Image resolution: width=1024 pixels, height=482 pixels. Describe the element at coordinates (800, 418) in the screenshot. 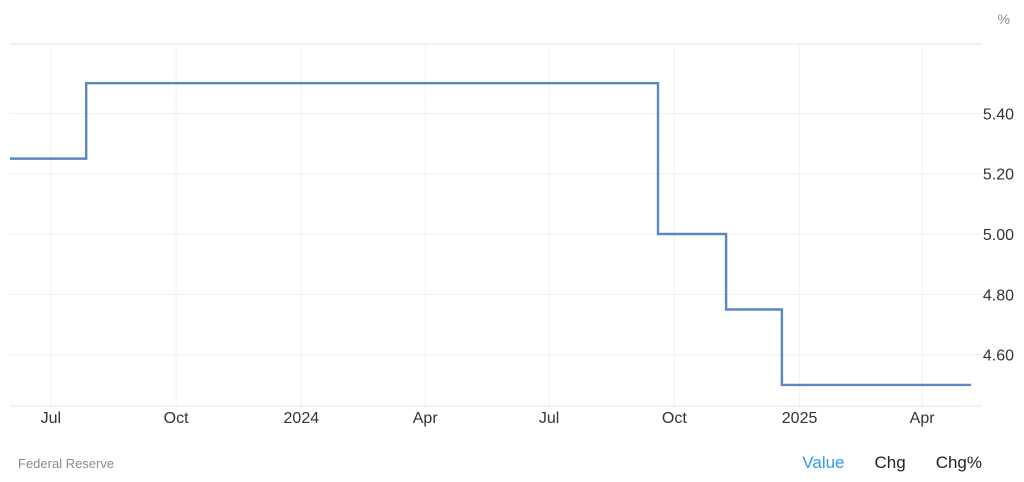

I see `x-tick-label: 2025` at that location.